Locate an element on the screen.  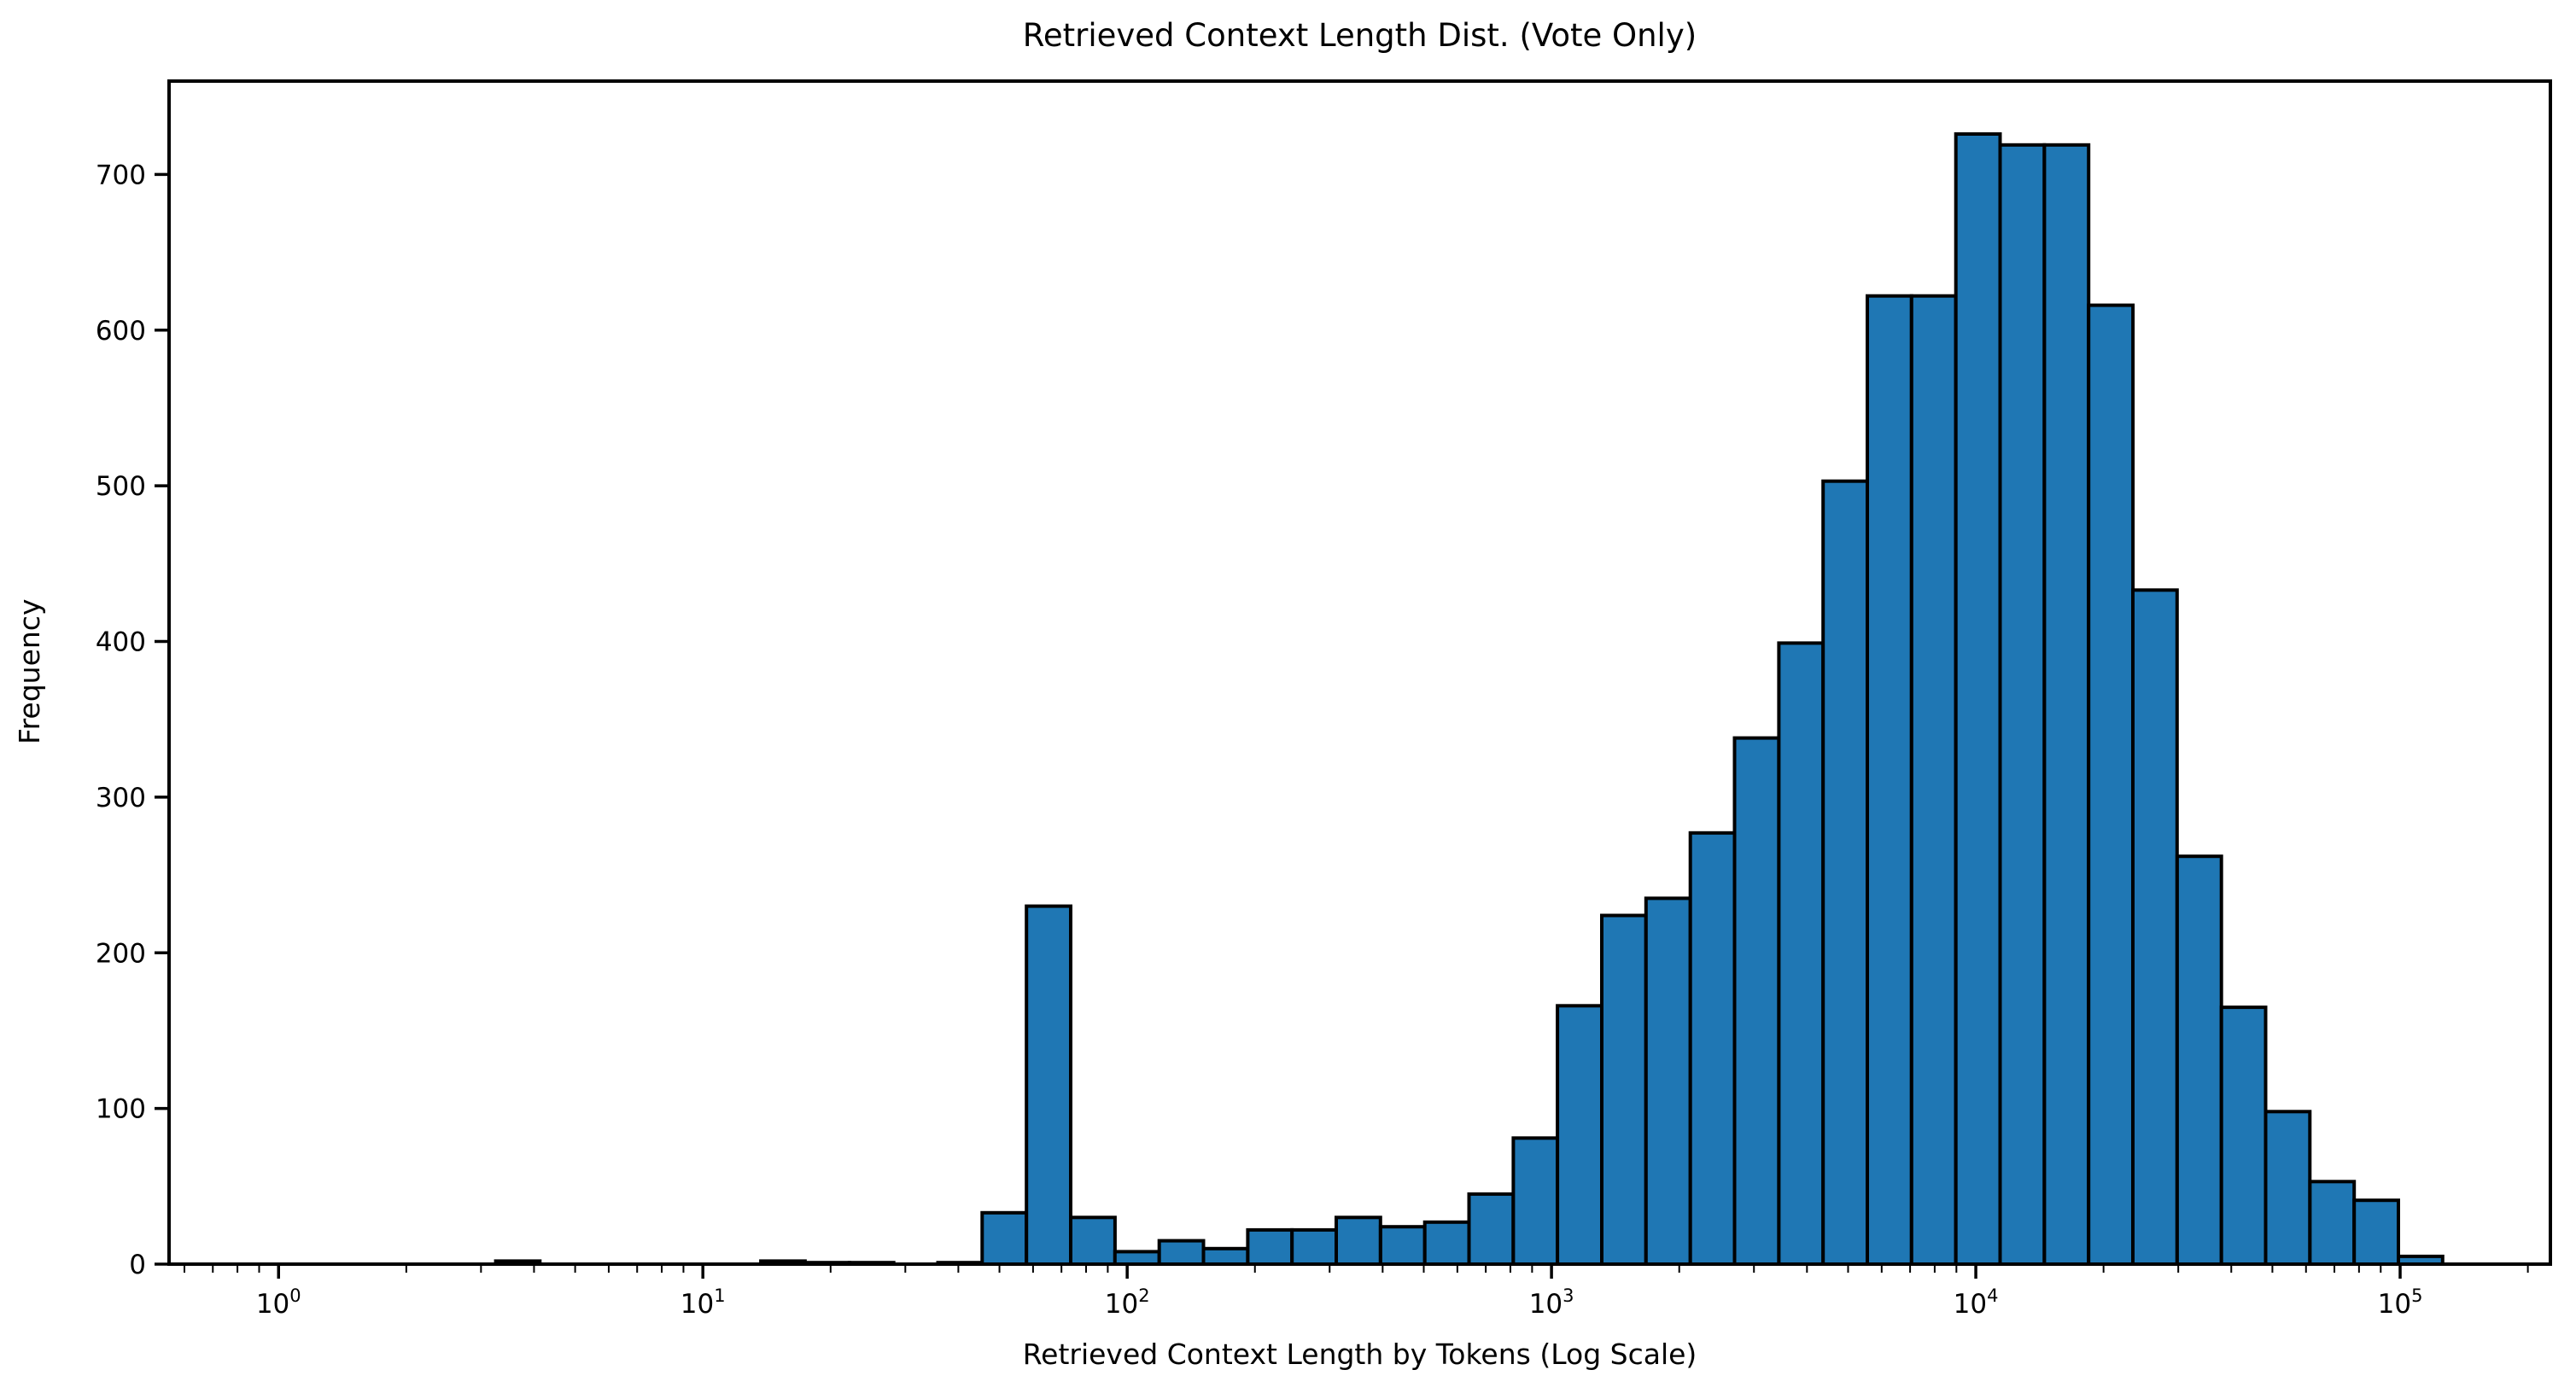
y-axis-label: Frequency is located at coordinates (29, 671).